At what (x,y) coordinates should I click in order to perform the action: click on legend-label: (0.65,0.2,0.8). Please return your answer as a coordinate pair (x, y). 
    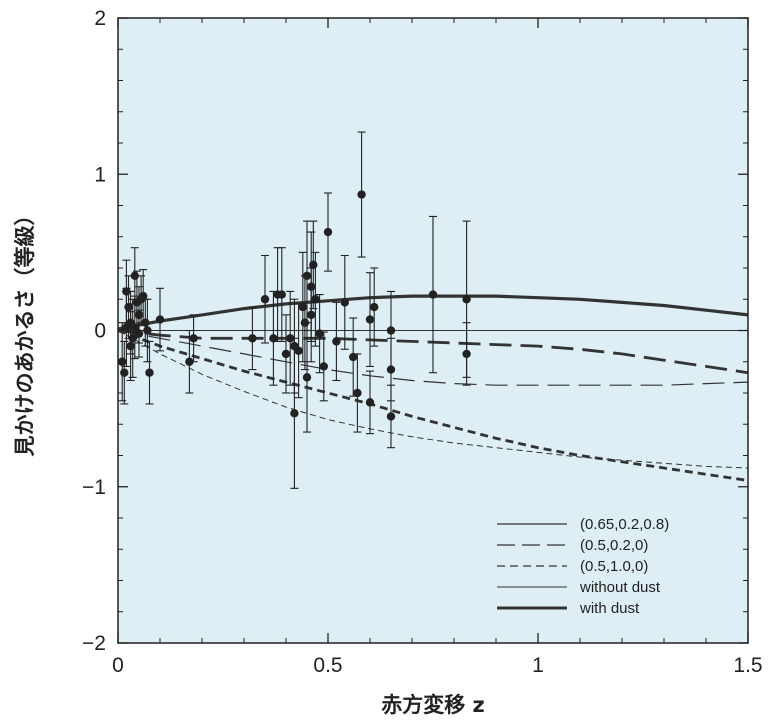
    Looking at the image, I should click on (624, 524).